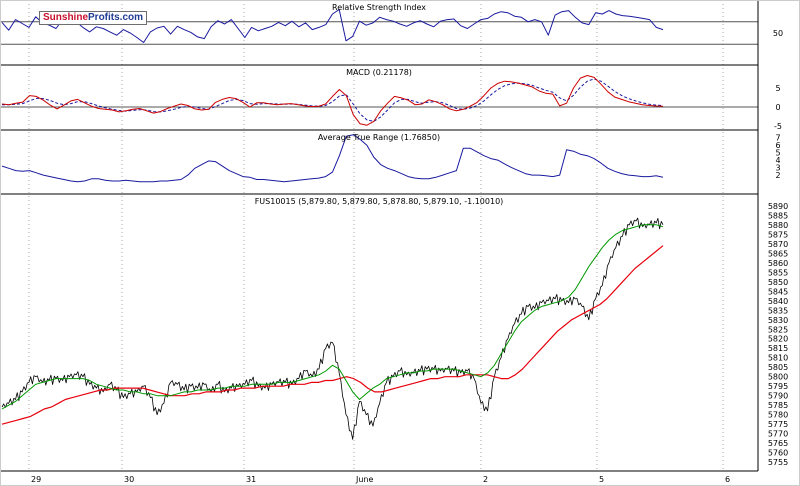 The height and width of the screenshot is (486, 800). What do you see at coordinates (777, 160) in the screenshot?
I see `atr-tick-label: 4` at bounding box center [777, 160].